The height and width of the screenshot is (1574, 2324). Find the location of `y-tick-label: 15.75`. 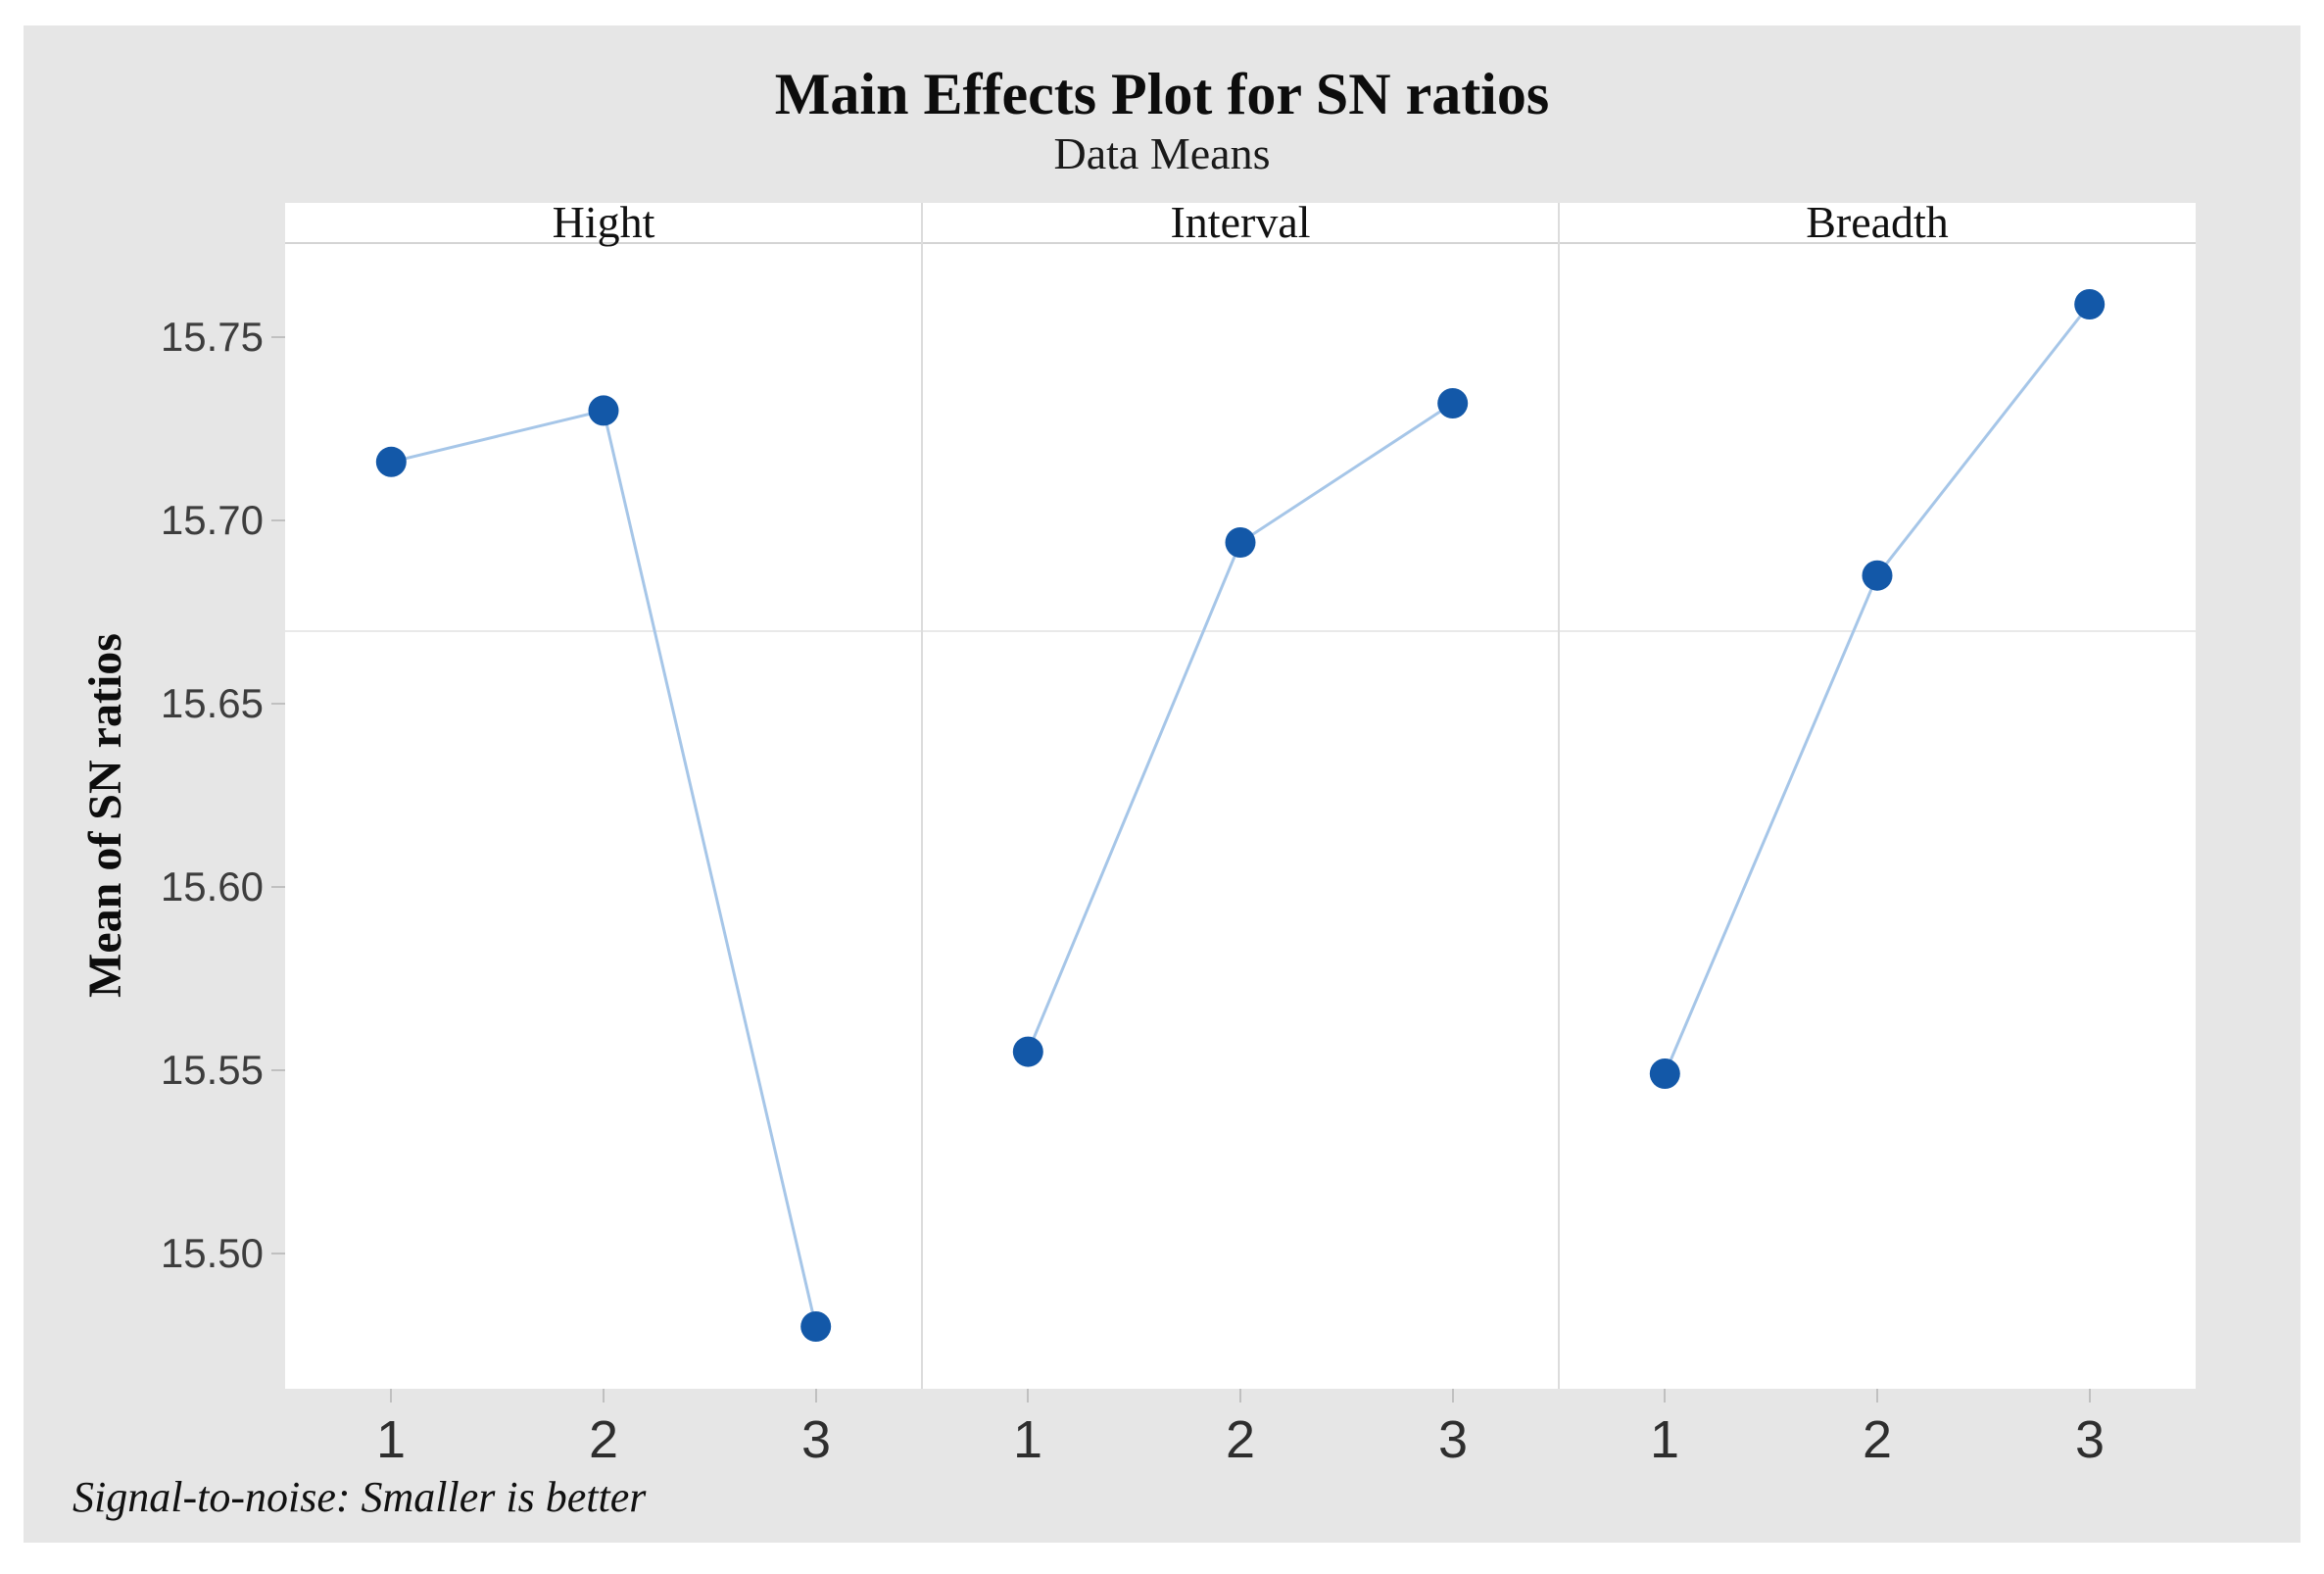

y-tick-label: 15.75 is located at coordinates (212, 337).